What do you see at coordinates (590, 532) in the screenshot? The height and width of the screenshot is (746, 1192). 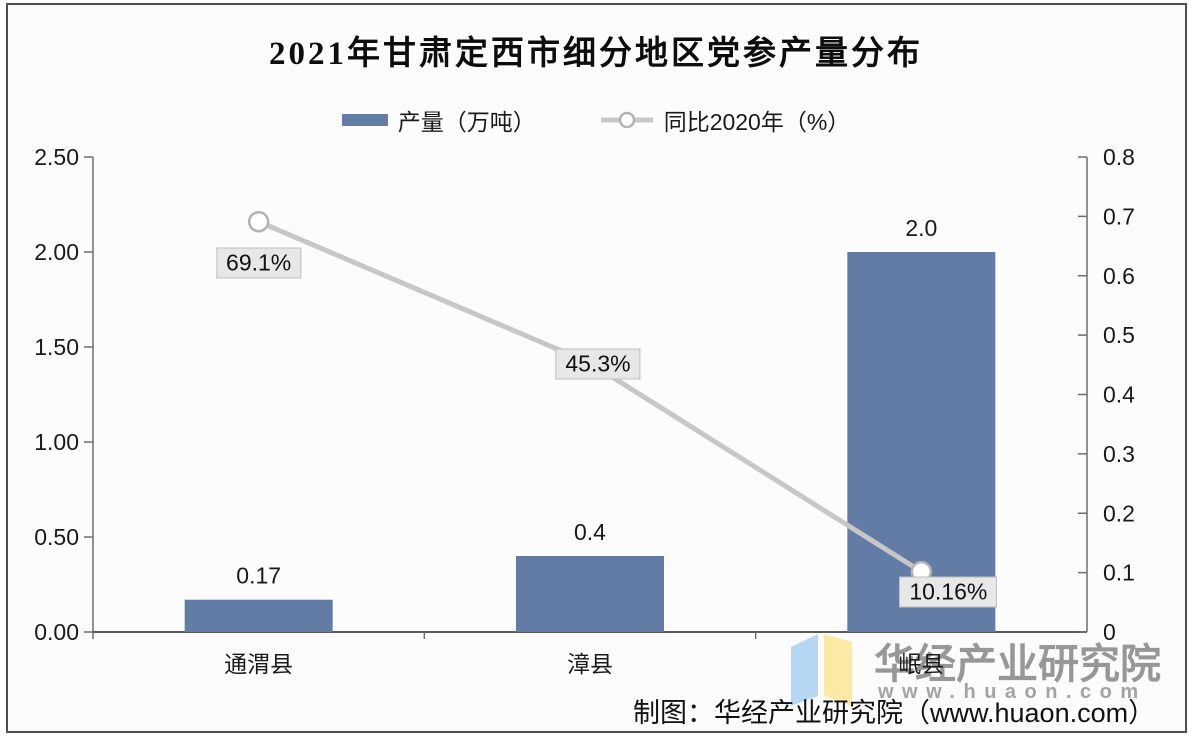 I see `bar-value-label: 0.4` at bounding box center [590, 532].